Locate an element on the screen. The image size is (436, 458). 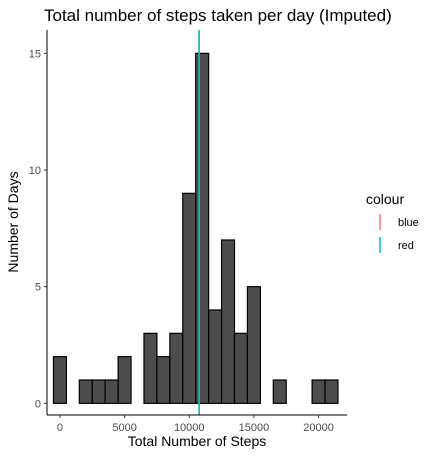
x-ticks-group: 0 5000 10000 15000 20000 is located at coordinates (195, 424).